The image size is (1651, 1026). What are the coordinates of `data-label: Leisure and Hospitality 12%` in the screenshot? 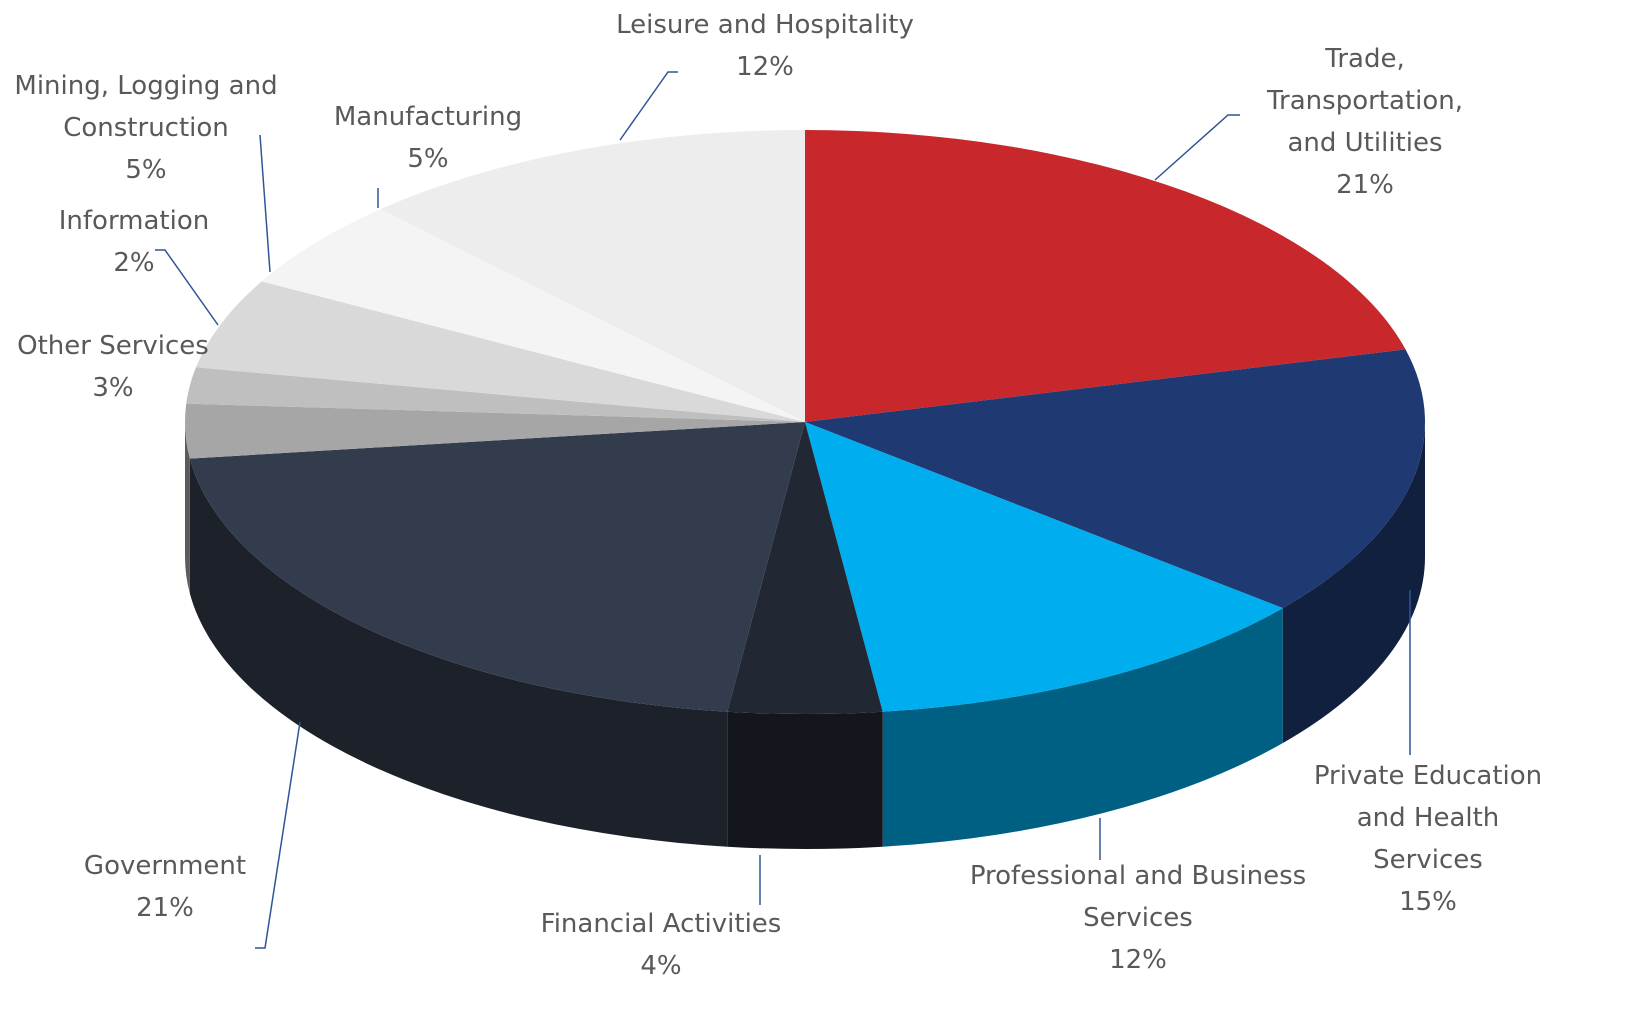 It's located at (765, 46).